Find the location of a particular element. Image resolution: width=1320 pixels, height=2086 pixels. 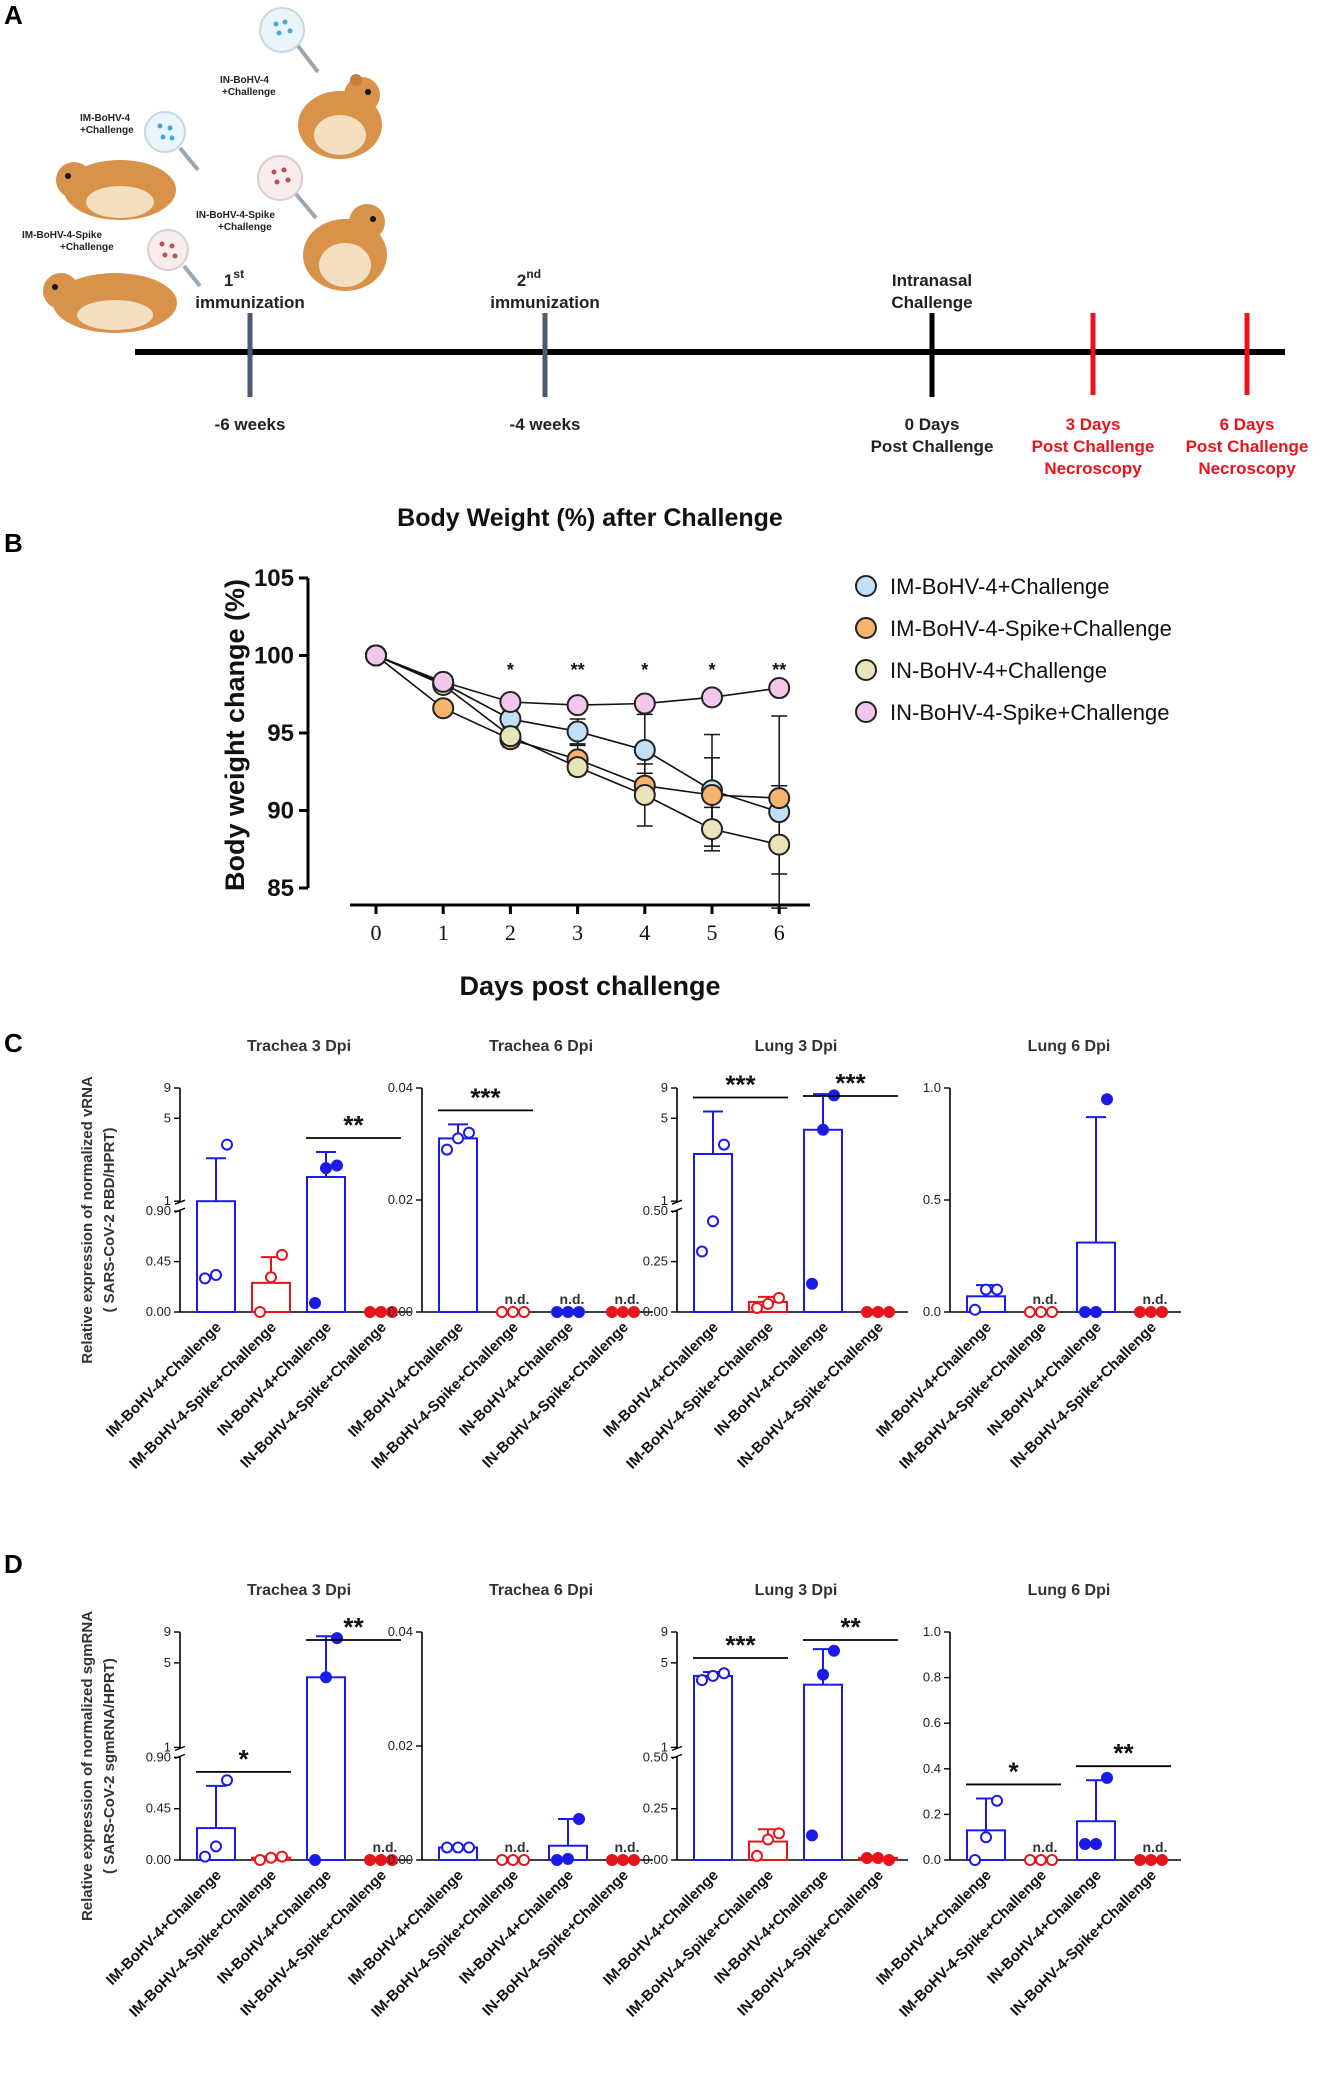

panel-label-a: A is located at coordinates (13, 15).